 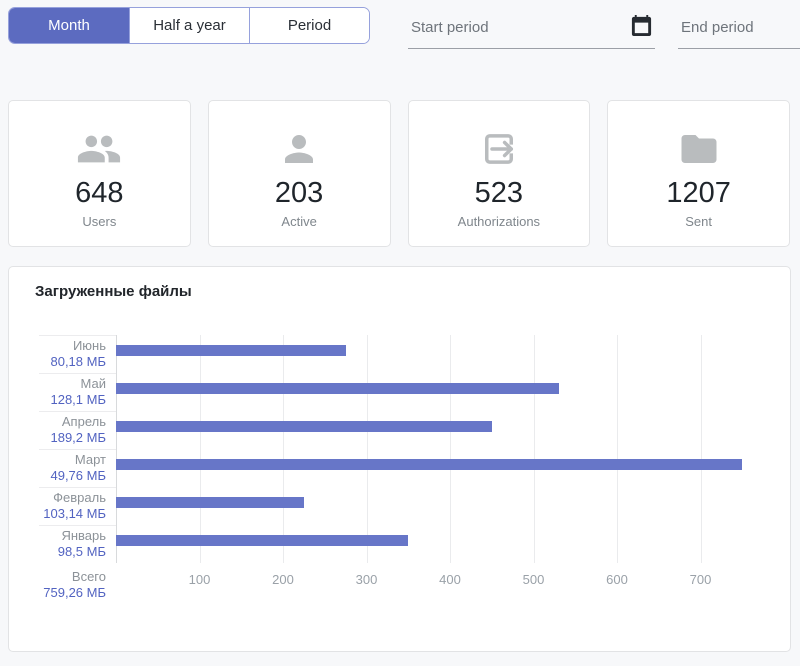 I want to click on x-tick: 200, so click(x=283, y=579).